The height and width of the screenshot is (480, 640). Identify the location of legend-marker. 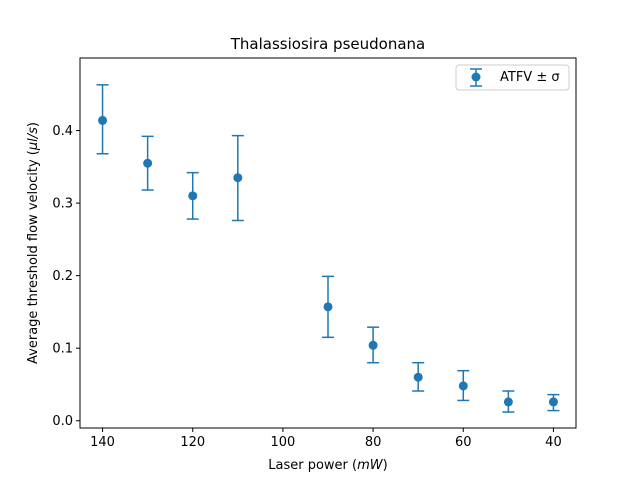
(476, 77).